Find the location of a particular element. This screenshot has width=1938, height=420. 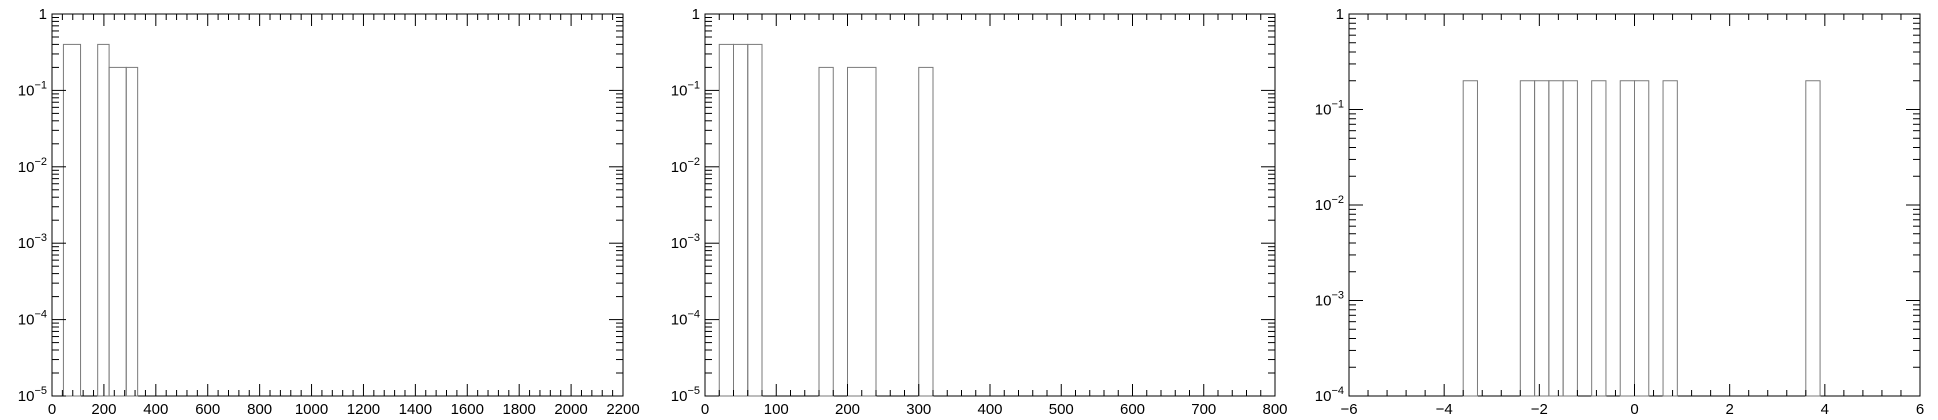

x-tick-label: 1400 is located at coordinates (415, 409).